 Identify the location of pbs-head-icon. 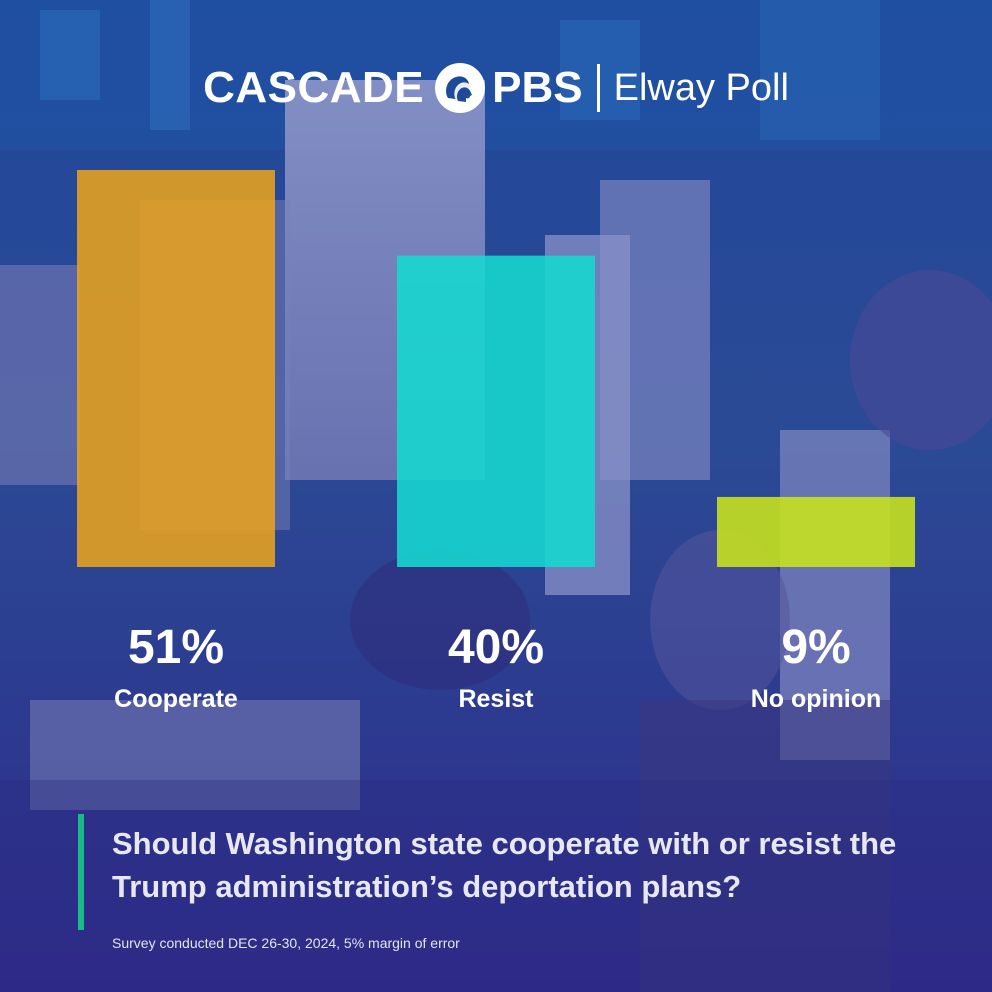
(460, 88).